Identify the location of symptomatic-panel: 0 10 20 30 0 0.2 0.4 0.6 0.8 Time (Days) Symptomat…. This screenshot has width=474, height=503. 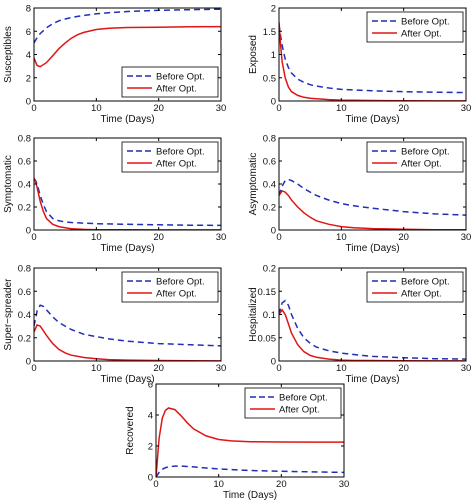
(114, 194).